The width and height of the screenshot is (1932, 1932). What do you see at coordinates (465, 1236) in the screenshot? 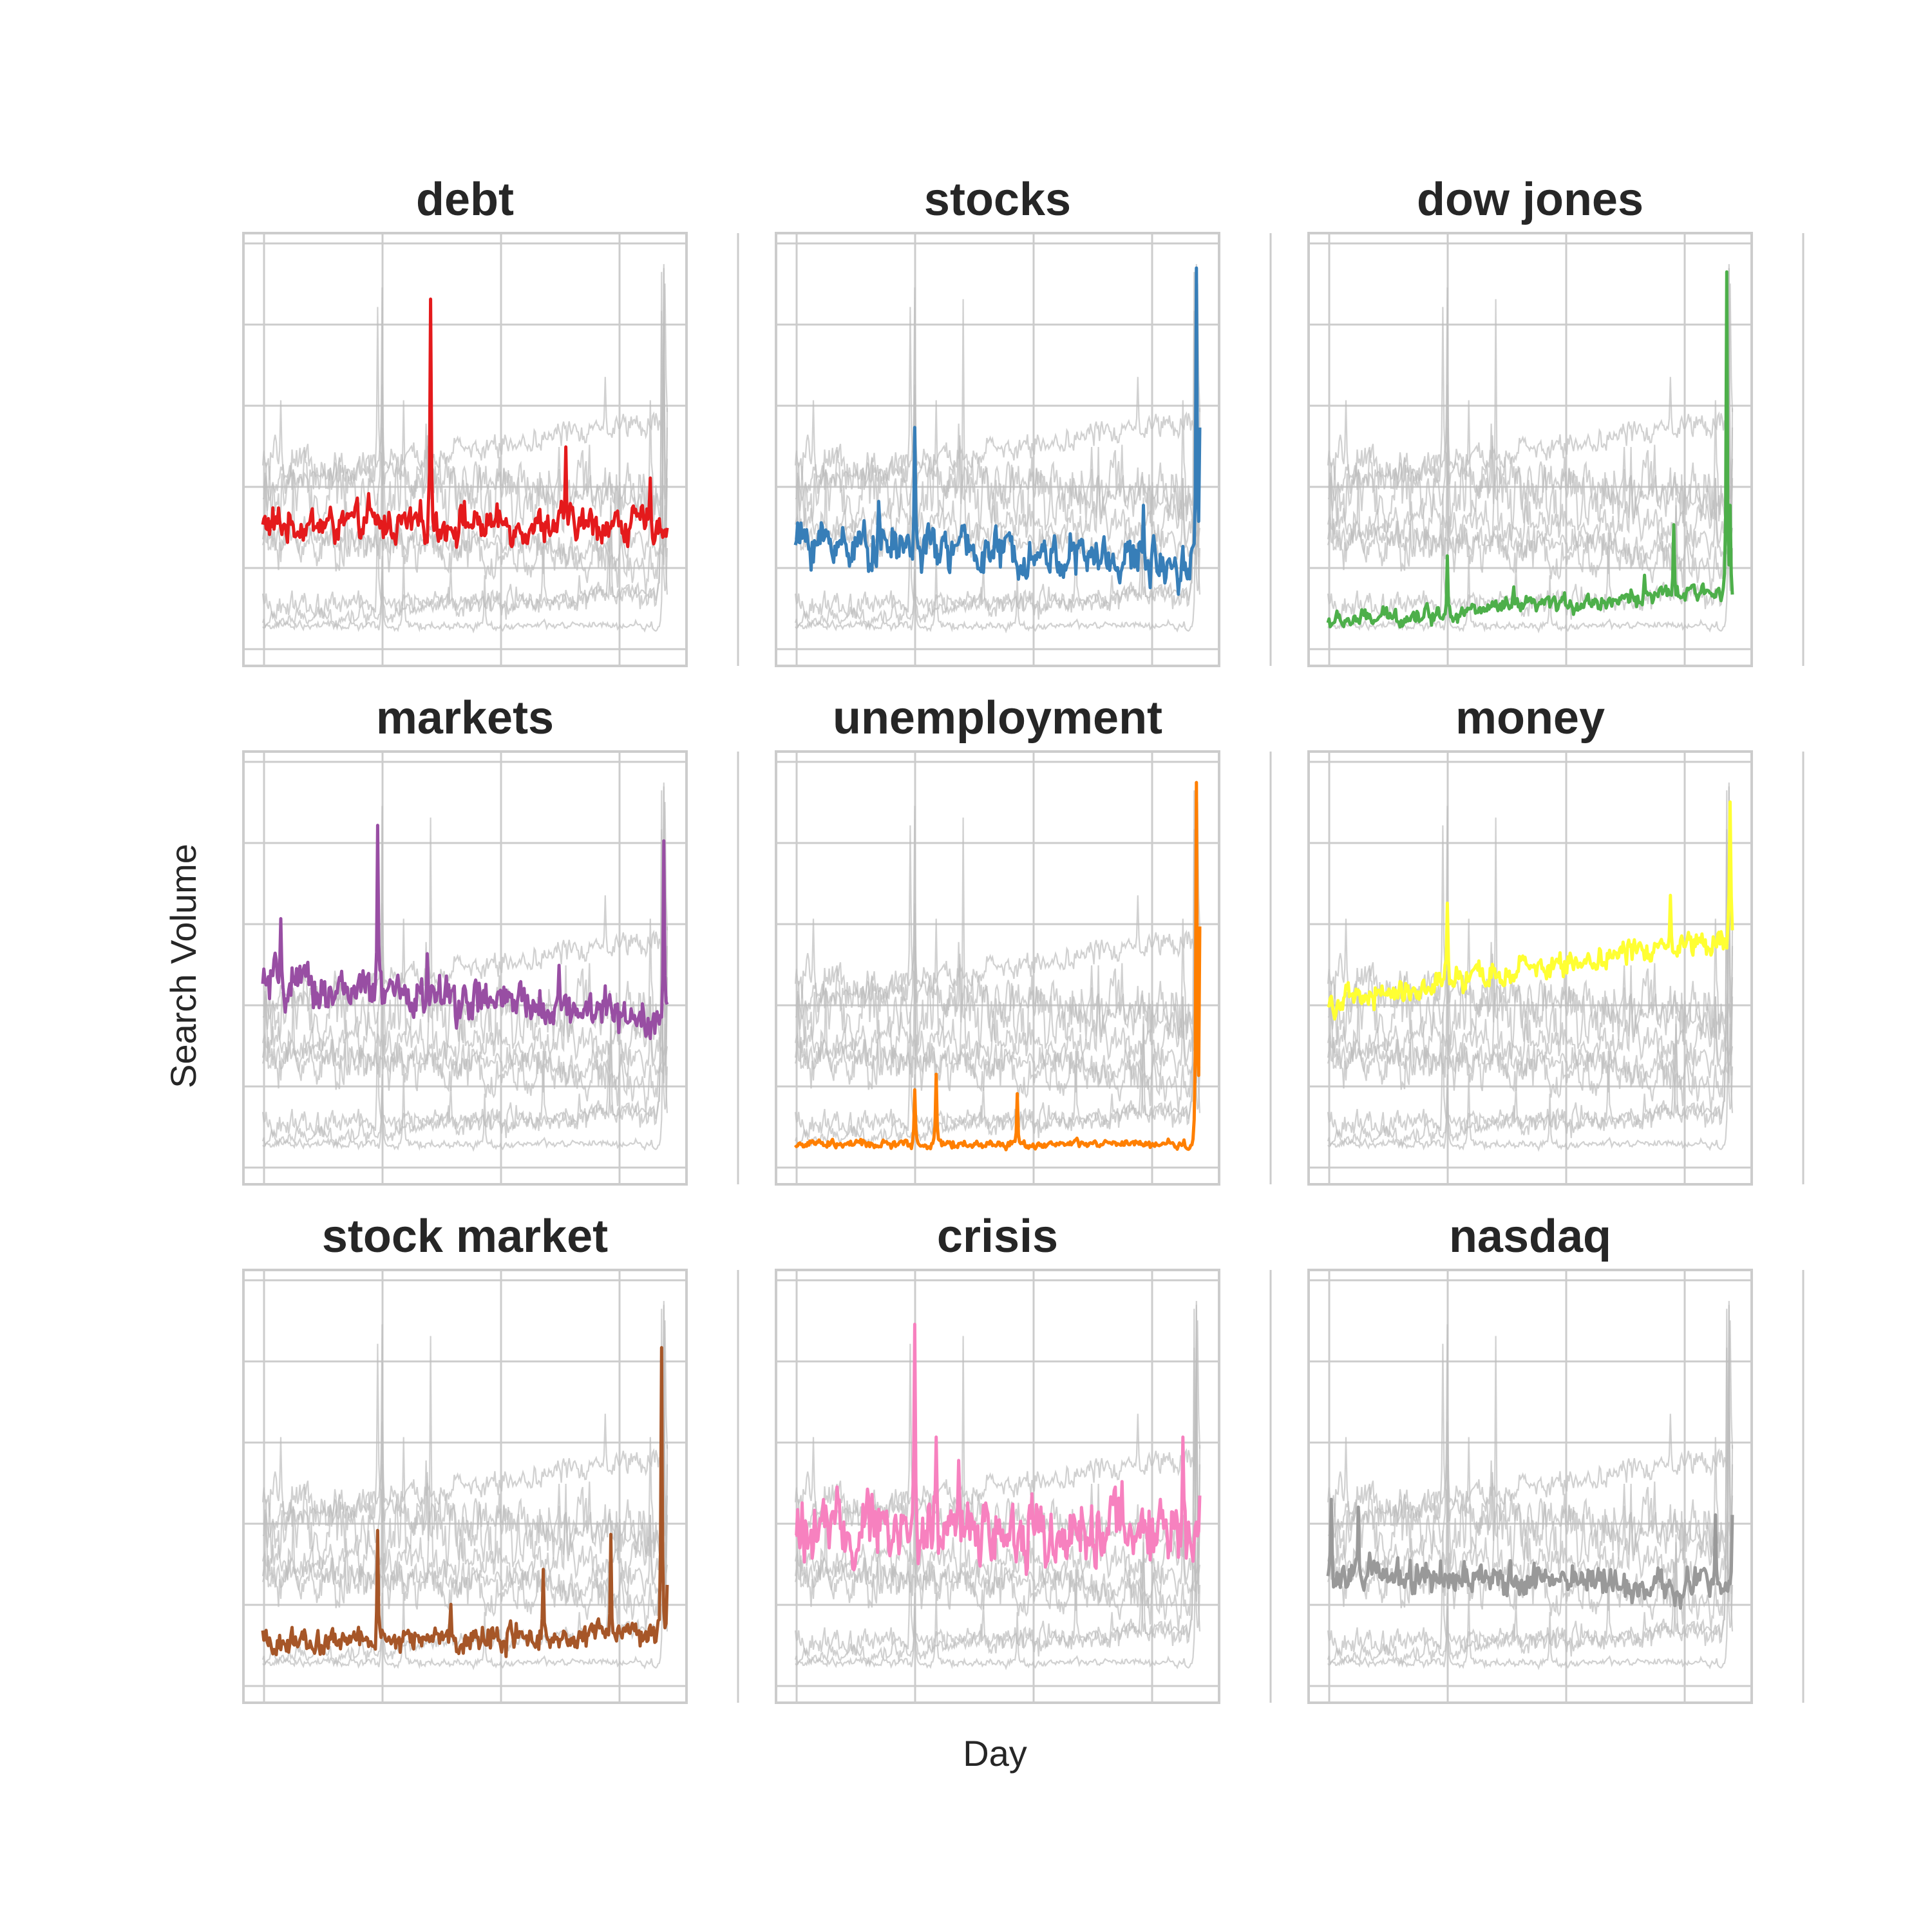
I see `panel-title: stock market` at bounding box center [465, 1236].